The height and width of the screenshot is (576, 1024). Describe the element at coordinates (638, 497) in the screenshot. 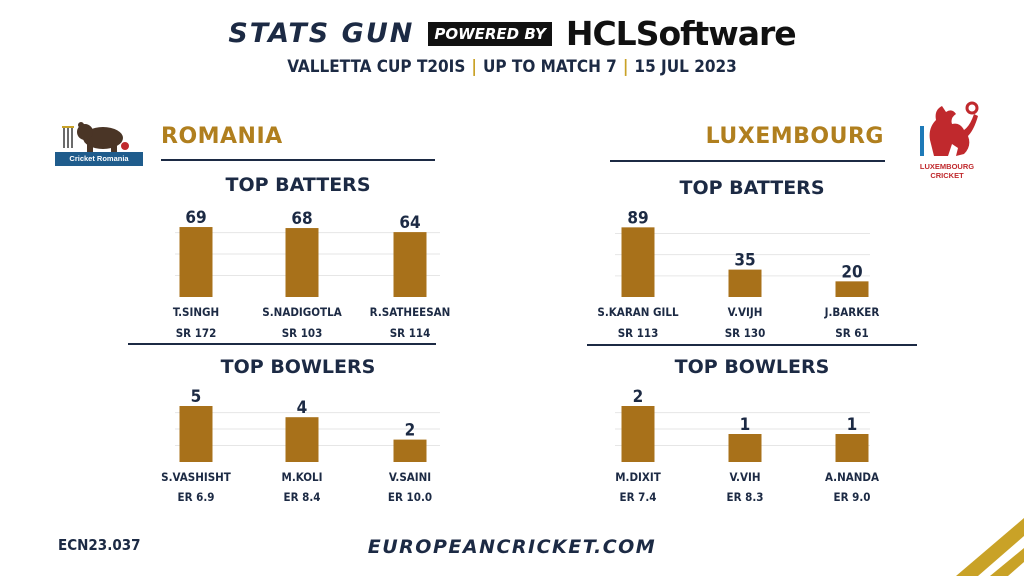

I see `stat-label: ER 7.4` at that location.